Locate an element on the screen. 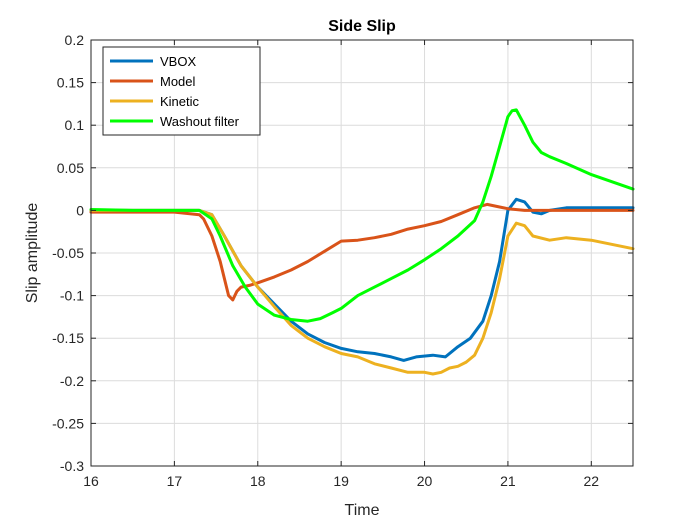 Image resolution: width=700 pixels, height=525 pixels. y-tick-label: -0.05 is located at coordinates (68, 253).